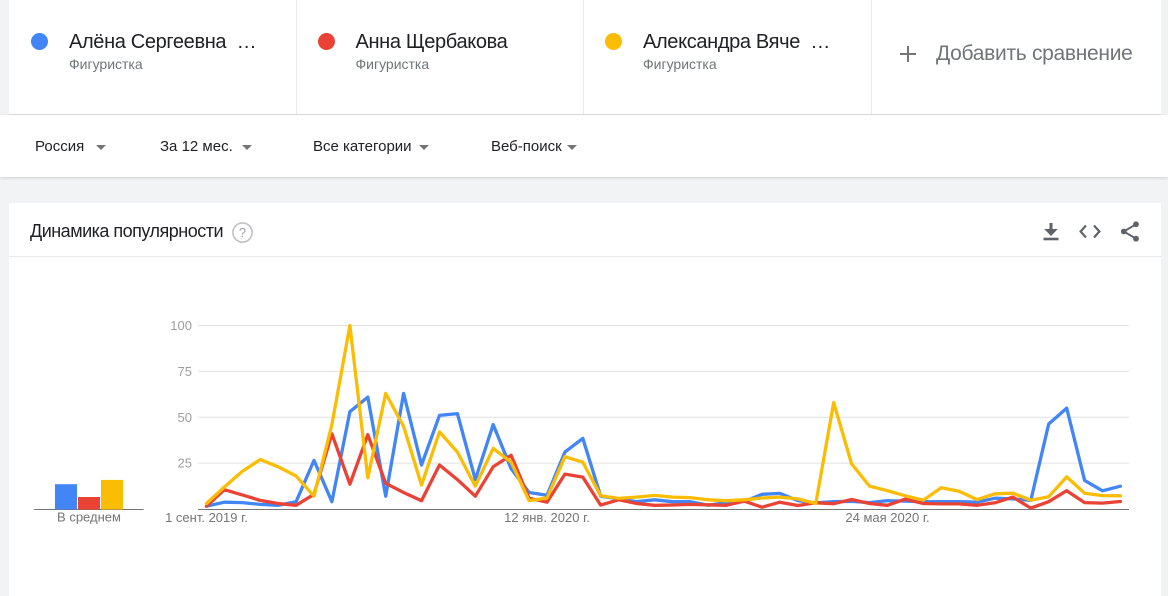  What do you see at coordinates (547, 517) in the screenshot?
I see `svg-text: 12 янв. 2020 г.` at bounding box center [547, 517].